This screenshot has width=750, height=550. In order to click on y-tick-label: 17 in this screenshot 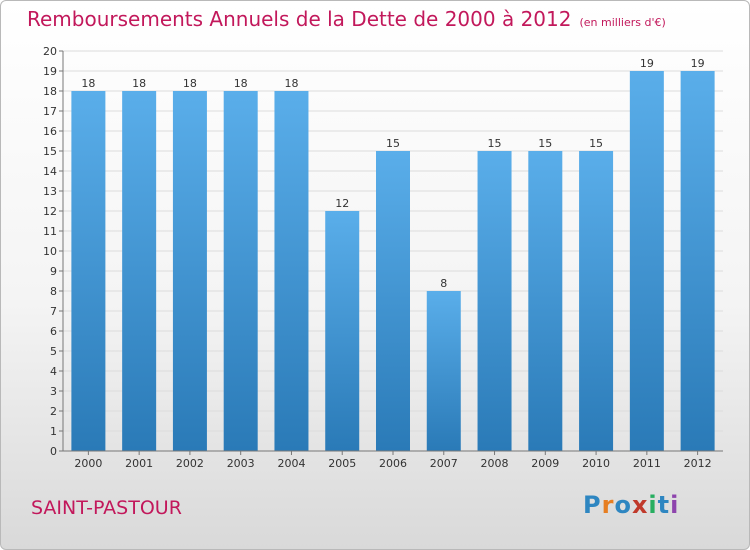, I will do `click(50, 111)`.